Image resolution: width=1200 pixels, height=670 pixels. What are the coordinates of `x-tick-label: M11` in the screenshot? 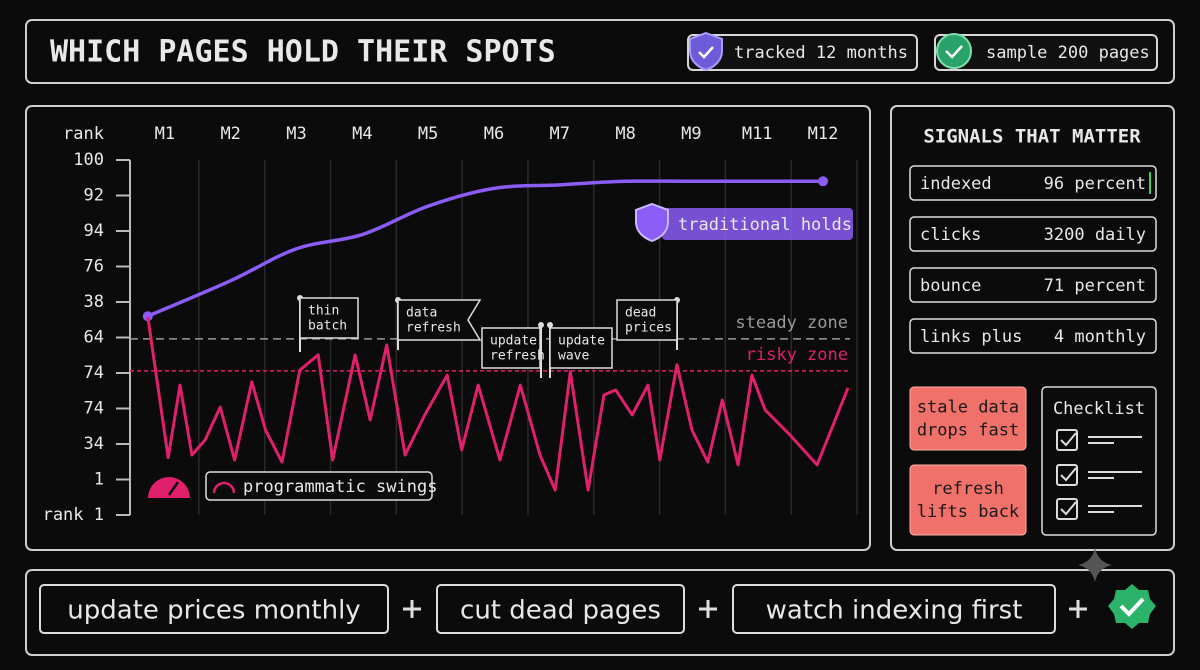 It's located at (757, 134).